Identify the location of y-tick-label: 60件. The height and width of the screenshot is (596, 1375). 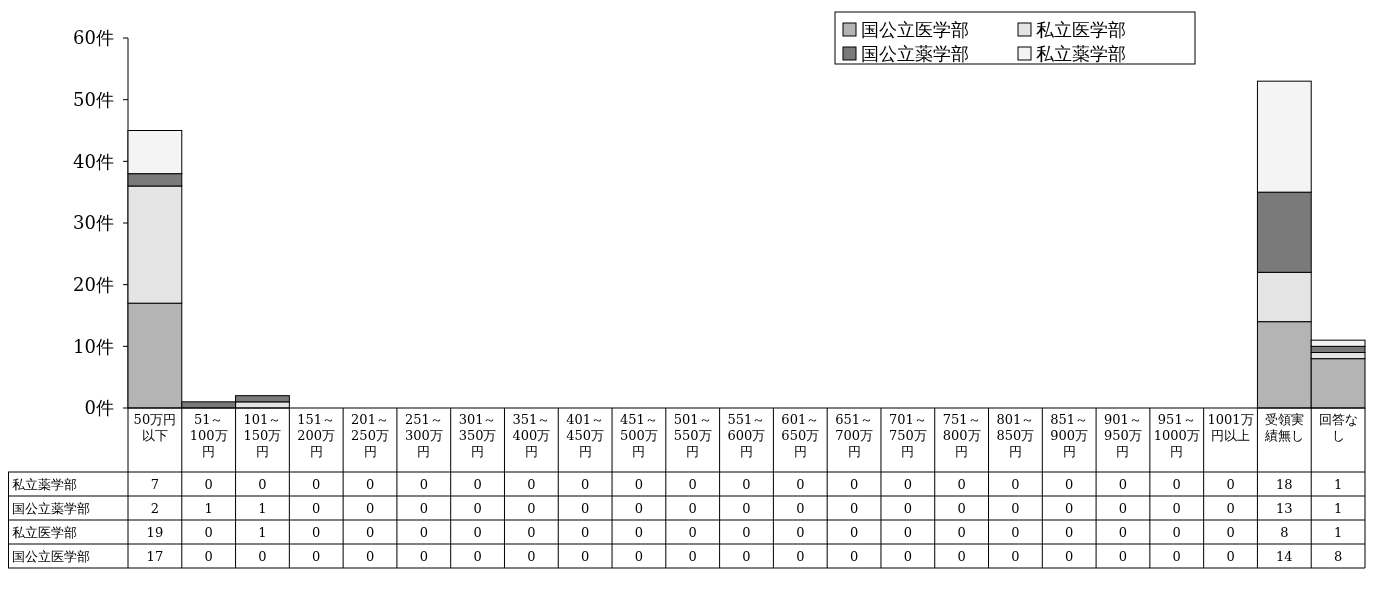
(93, 38).